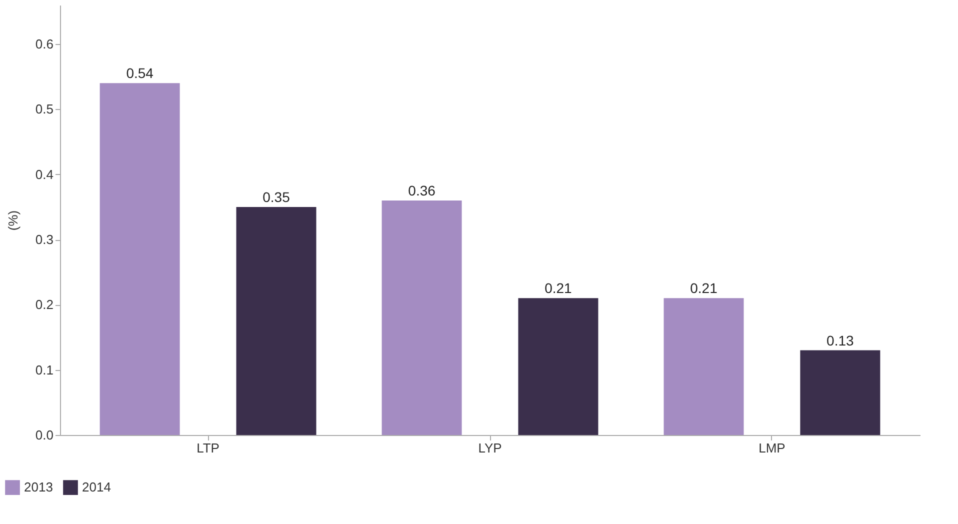 This screenshot has width=958, height=524. What do you see at coordinates (44, 109) in the screenshot?
I see `y-tick-label: 0.5` at bounding box center [44, 109].